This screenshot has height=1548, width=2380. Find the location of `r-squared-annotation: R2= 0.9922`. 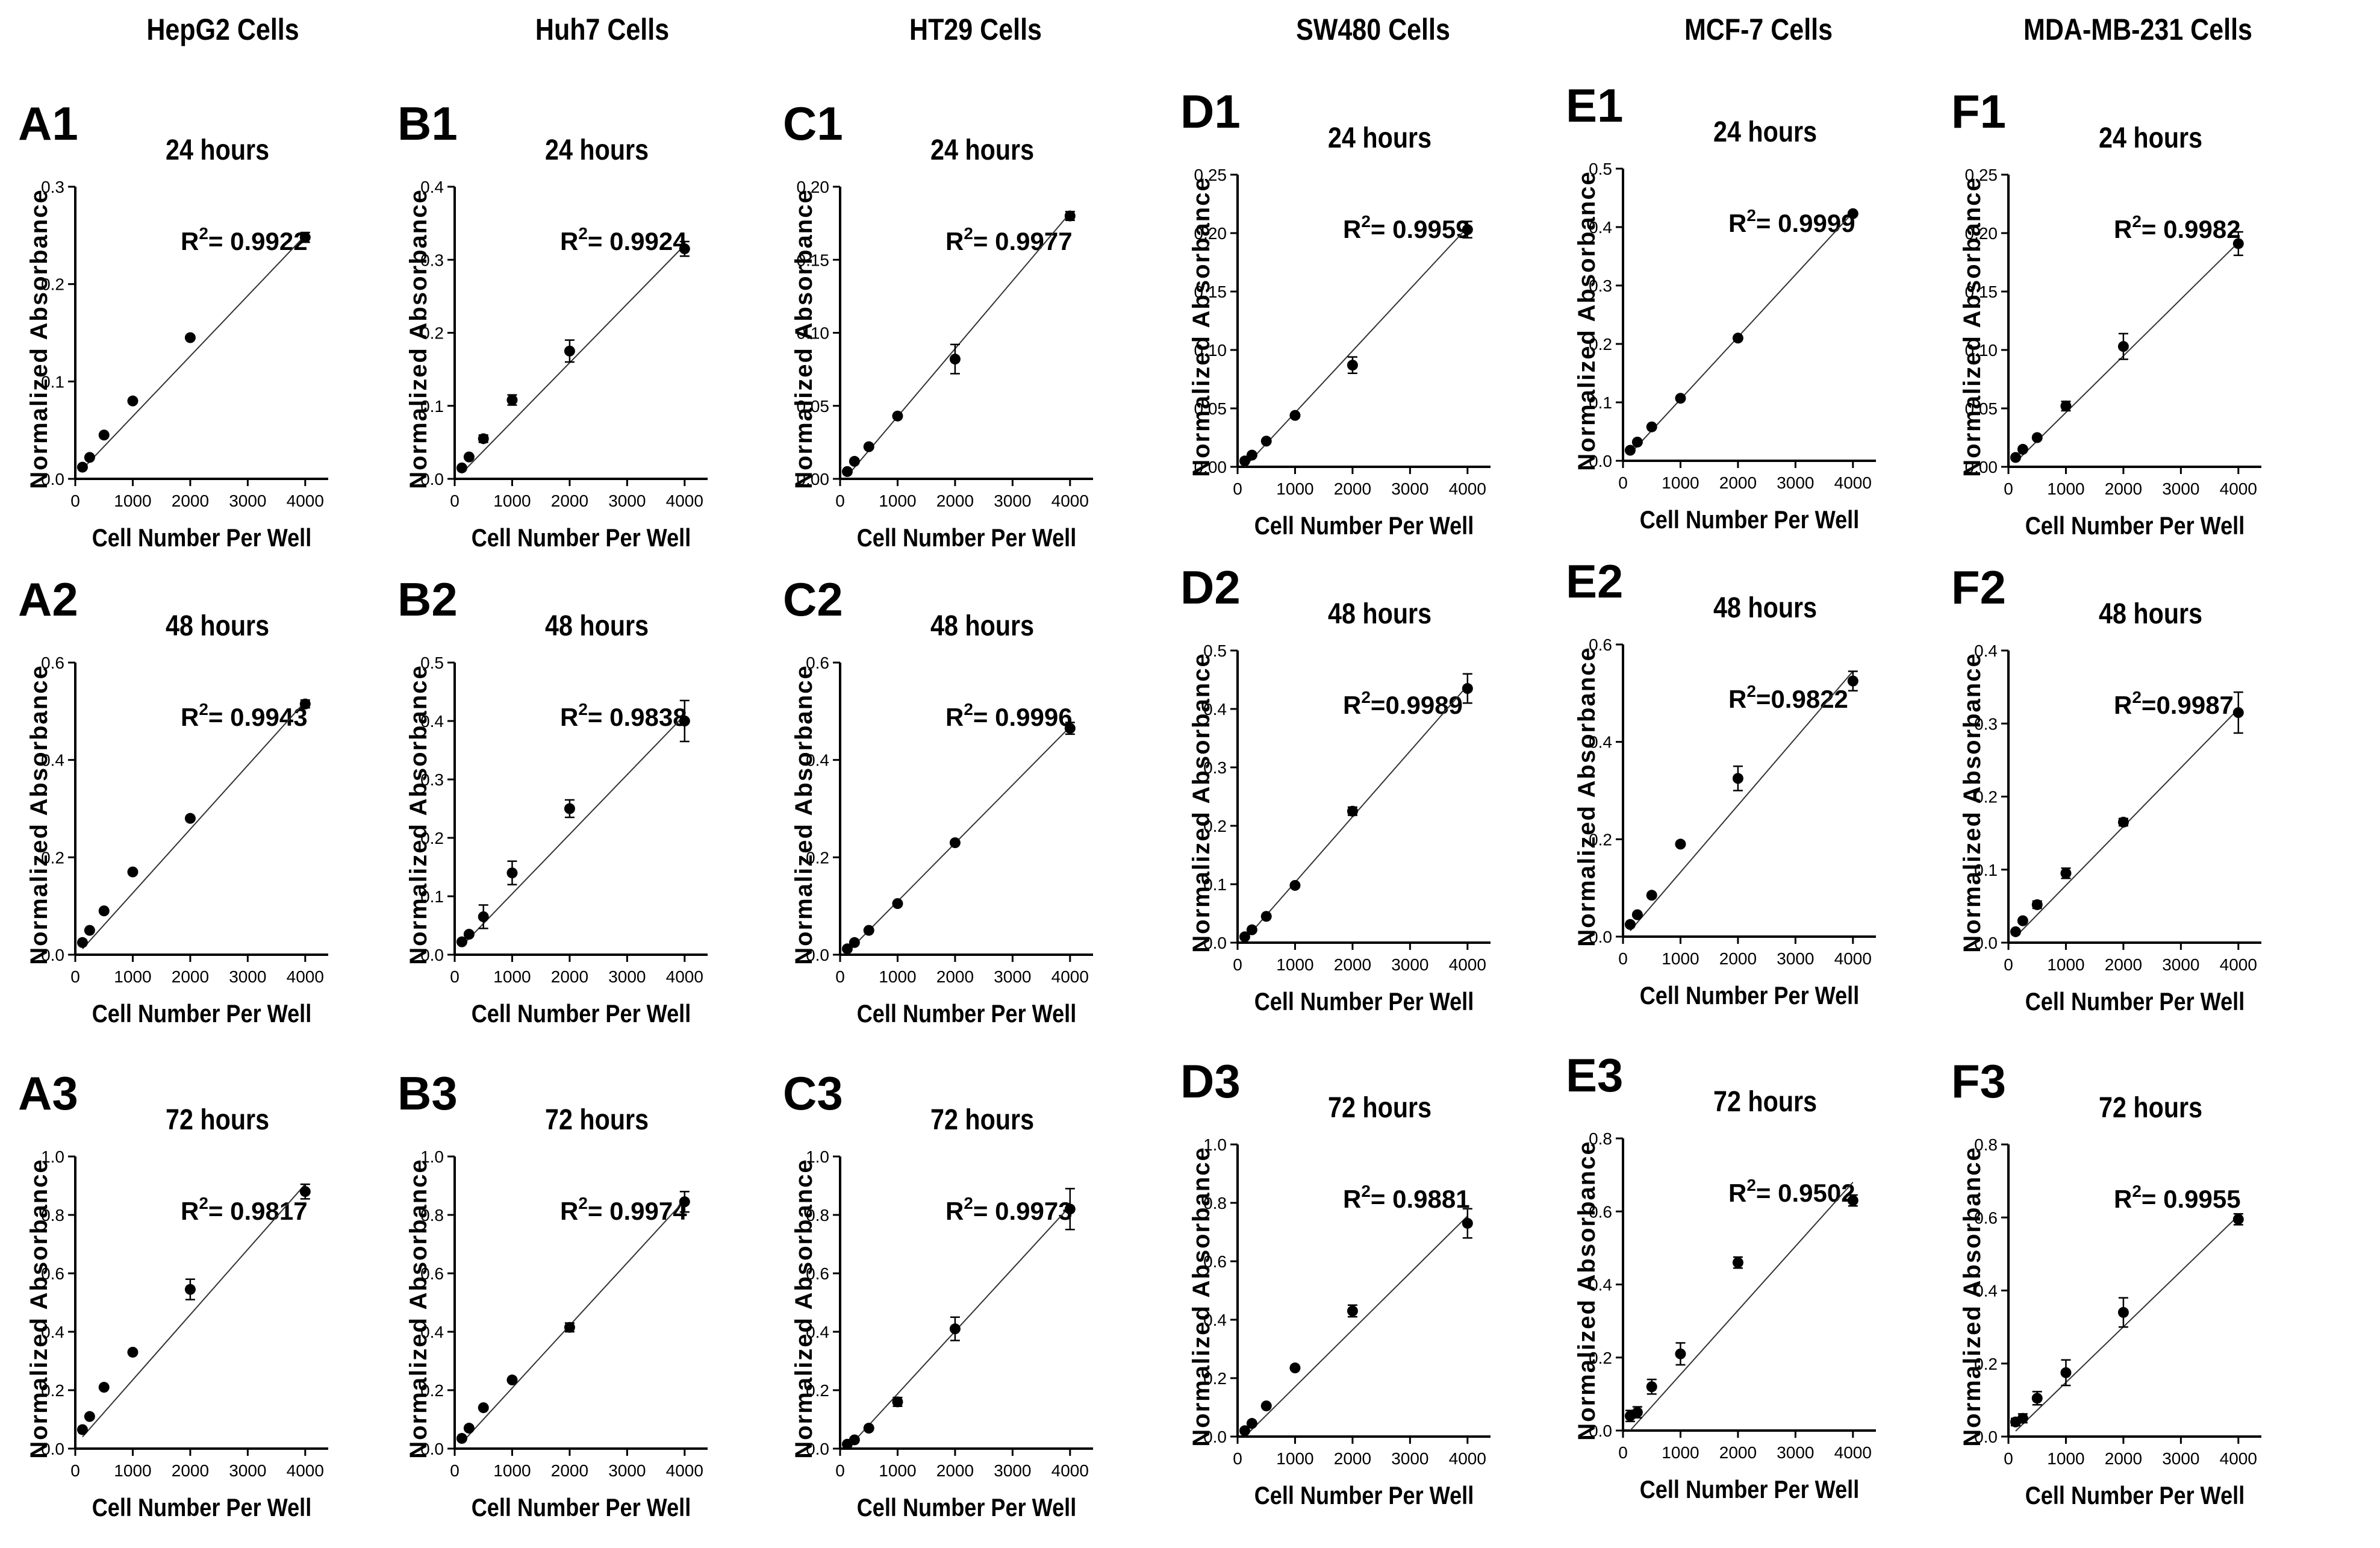

r-squared-annotation: R2= 0.9922 is located at coordinates (244, 239).